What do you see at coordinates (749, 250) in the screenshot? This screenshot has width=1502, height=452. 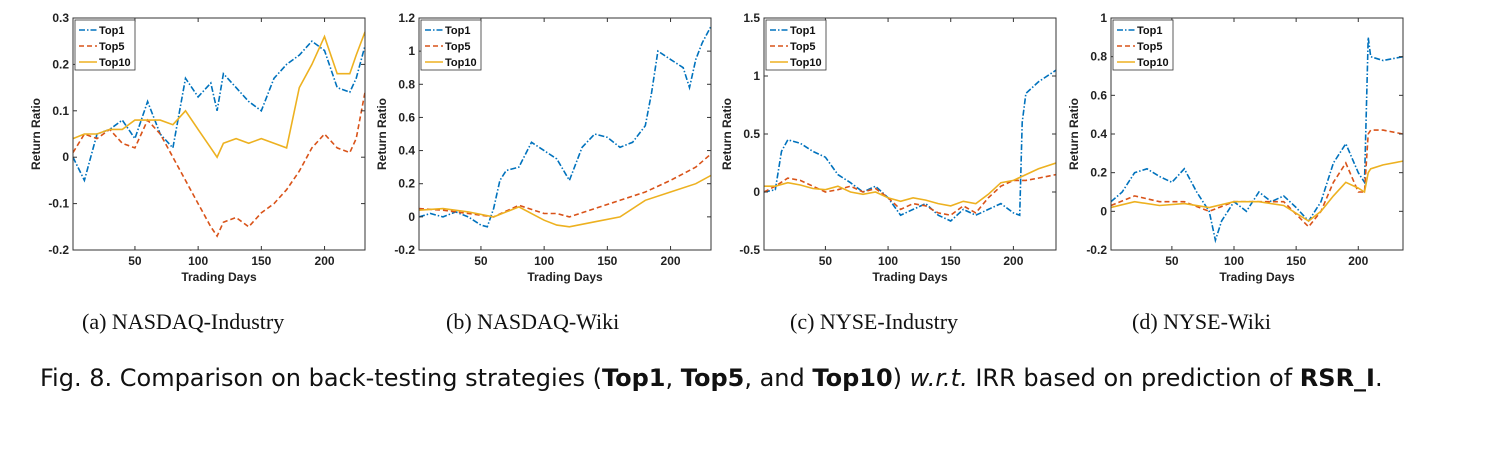 I see `y-tick-label: -0.5` at bounding box center [749, 250].